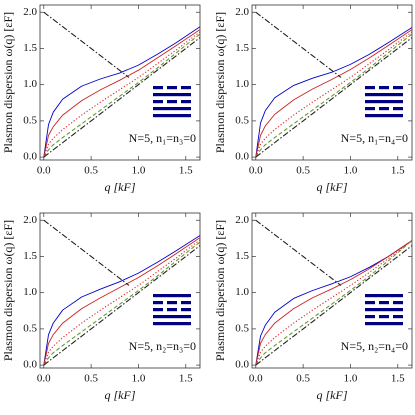 This screenshot has width=415, height=415. I want to click on annotation: N=5, n₂=n₄=0, so click(374, 346).